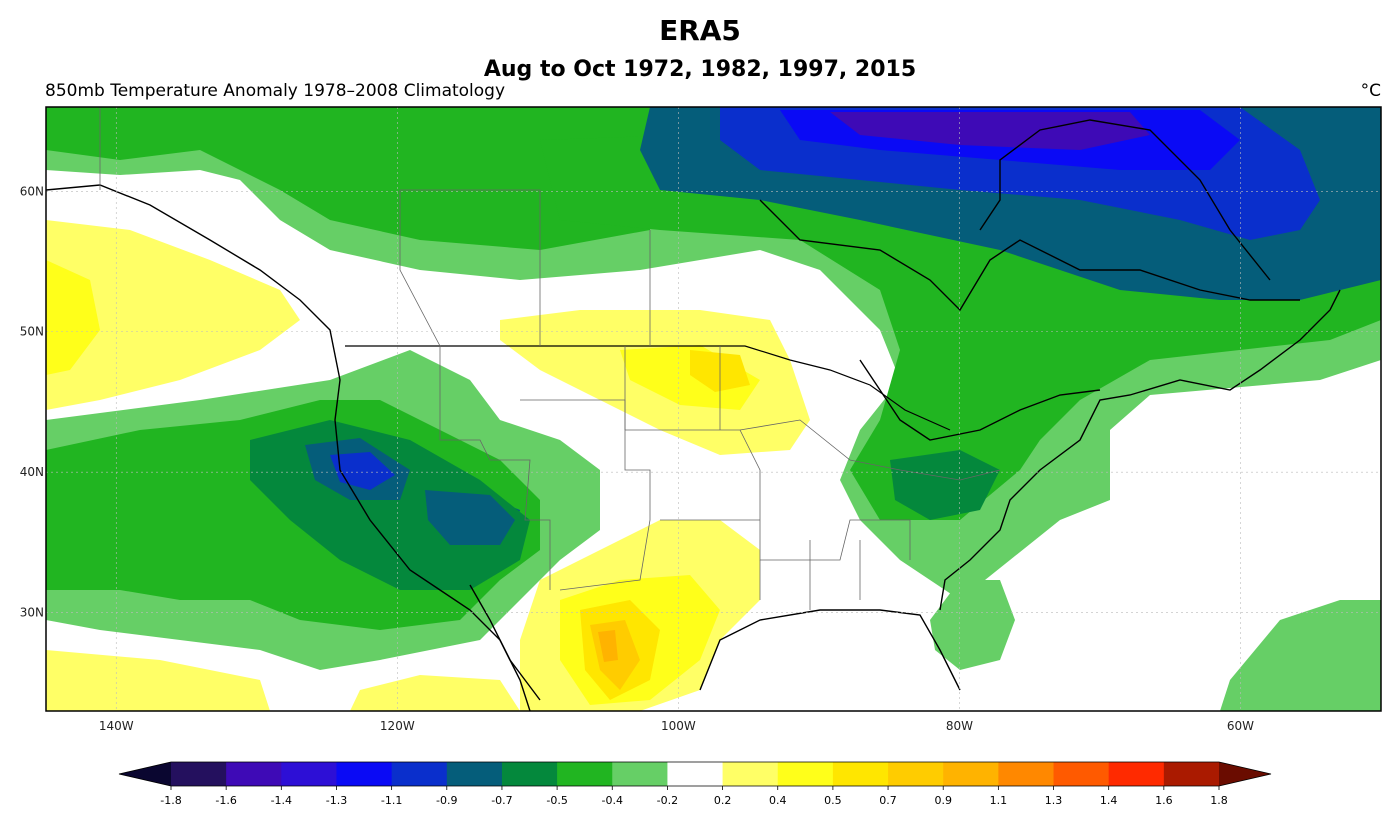 The width and height of the screenshot is (1400, 831). I want to click on colorbar-extend-high, so click(1245, 774).